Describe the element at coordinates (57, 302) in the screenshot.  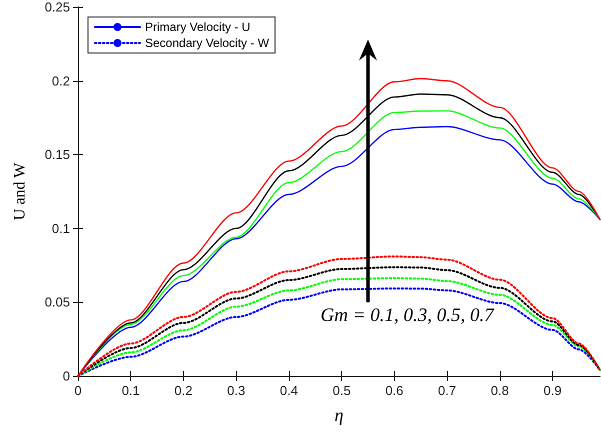
I see `y-tick-label: 0.05` at that location.